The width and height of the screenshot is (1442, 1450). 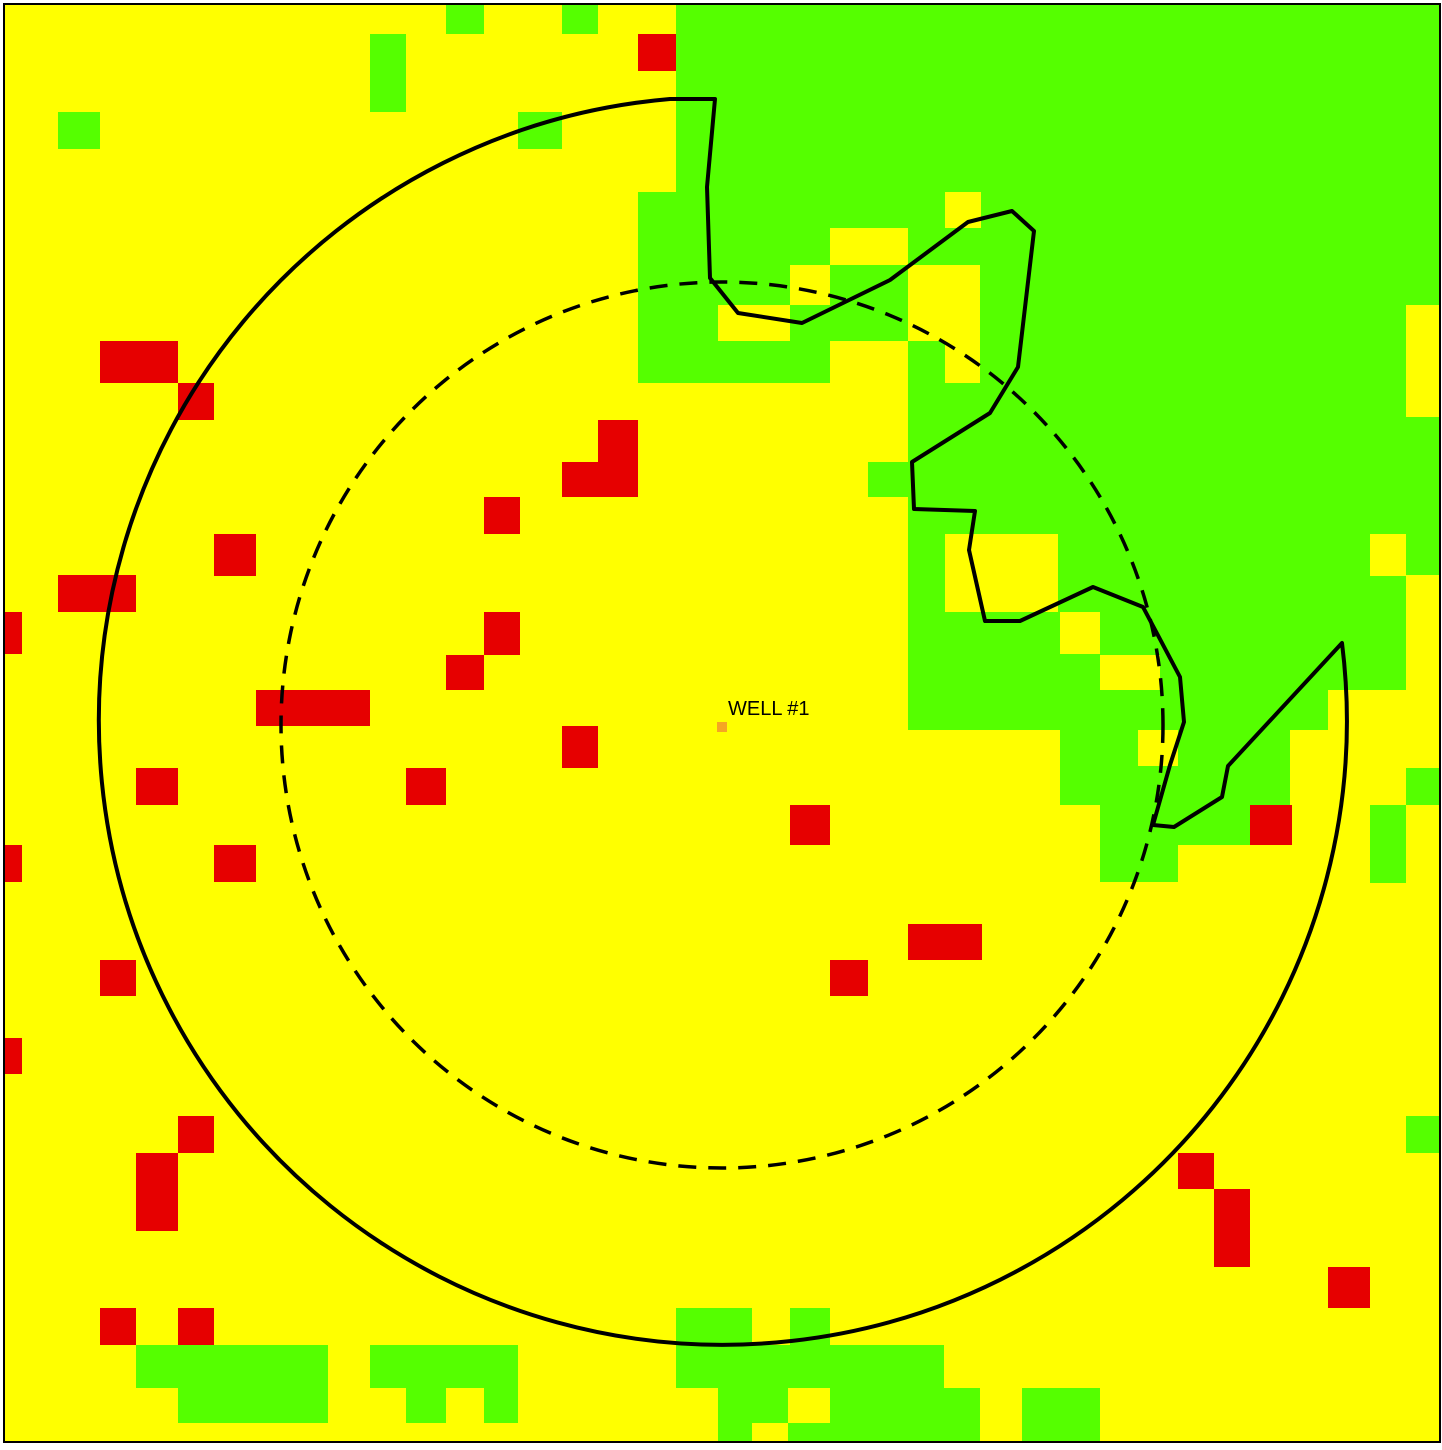 What do you see at coordinates (769, 709) in the screenshot?
I see `well-label: WELL #1` at bounding box center [769, 709].